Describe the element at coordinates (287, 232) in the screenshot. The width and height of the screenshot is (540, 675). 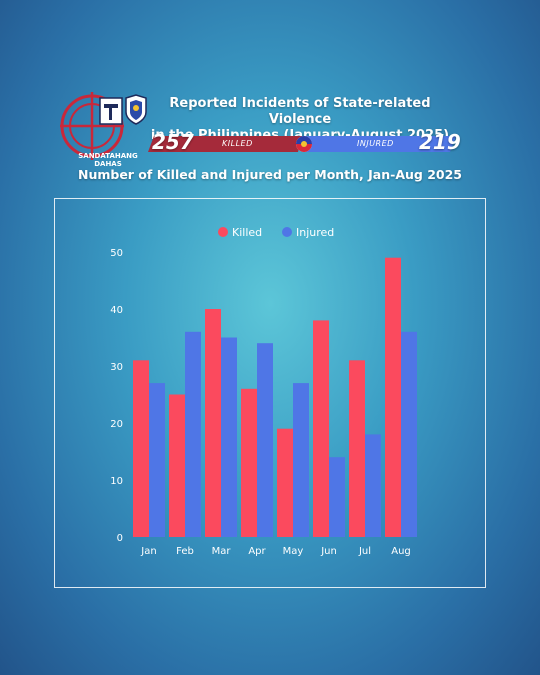
I see `legend-marker-injured` at that location.